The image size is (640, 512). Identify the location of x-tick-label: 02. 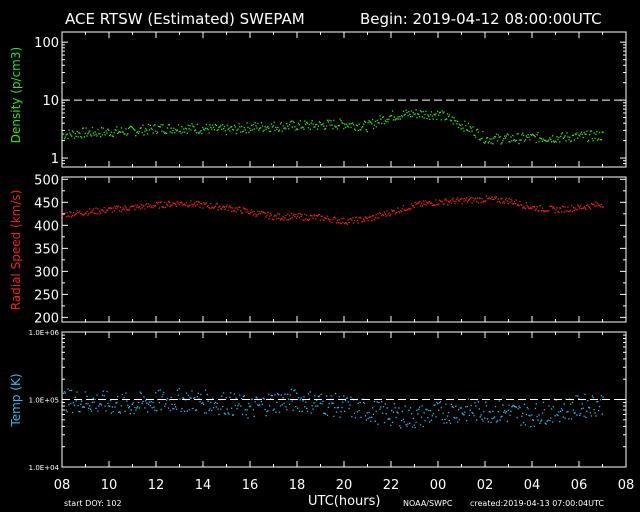
(485, 485).